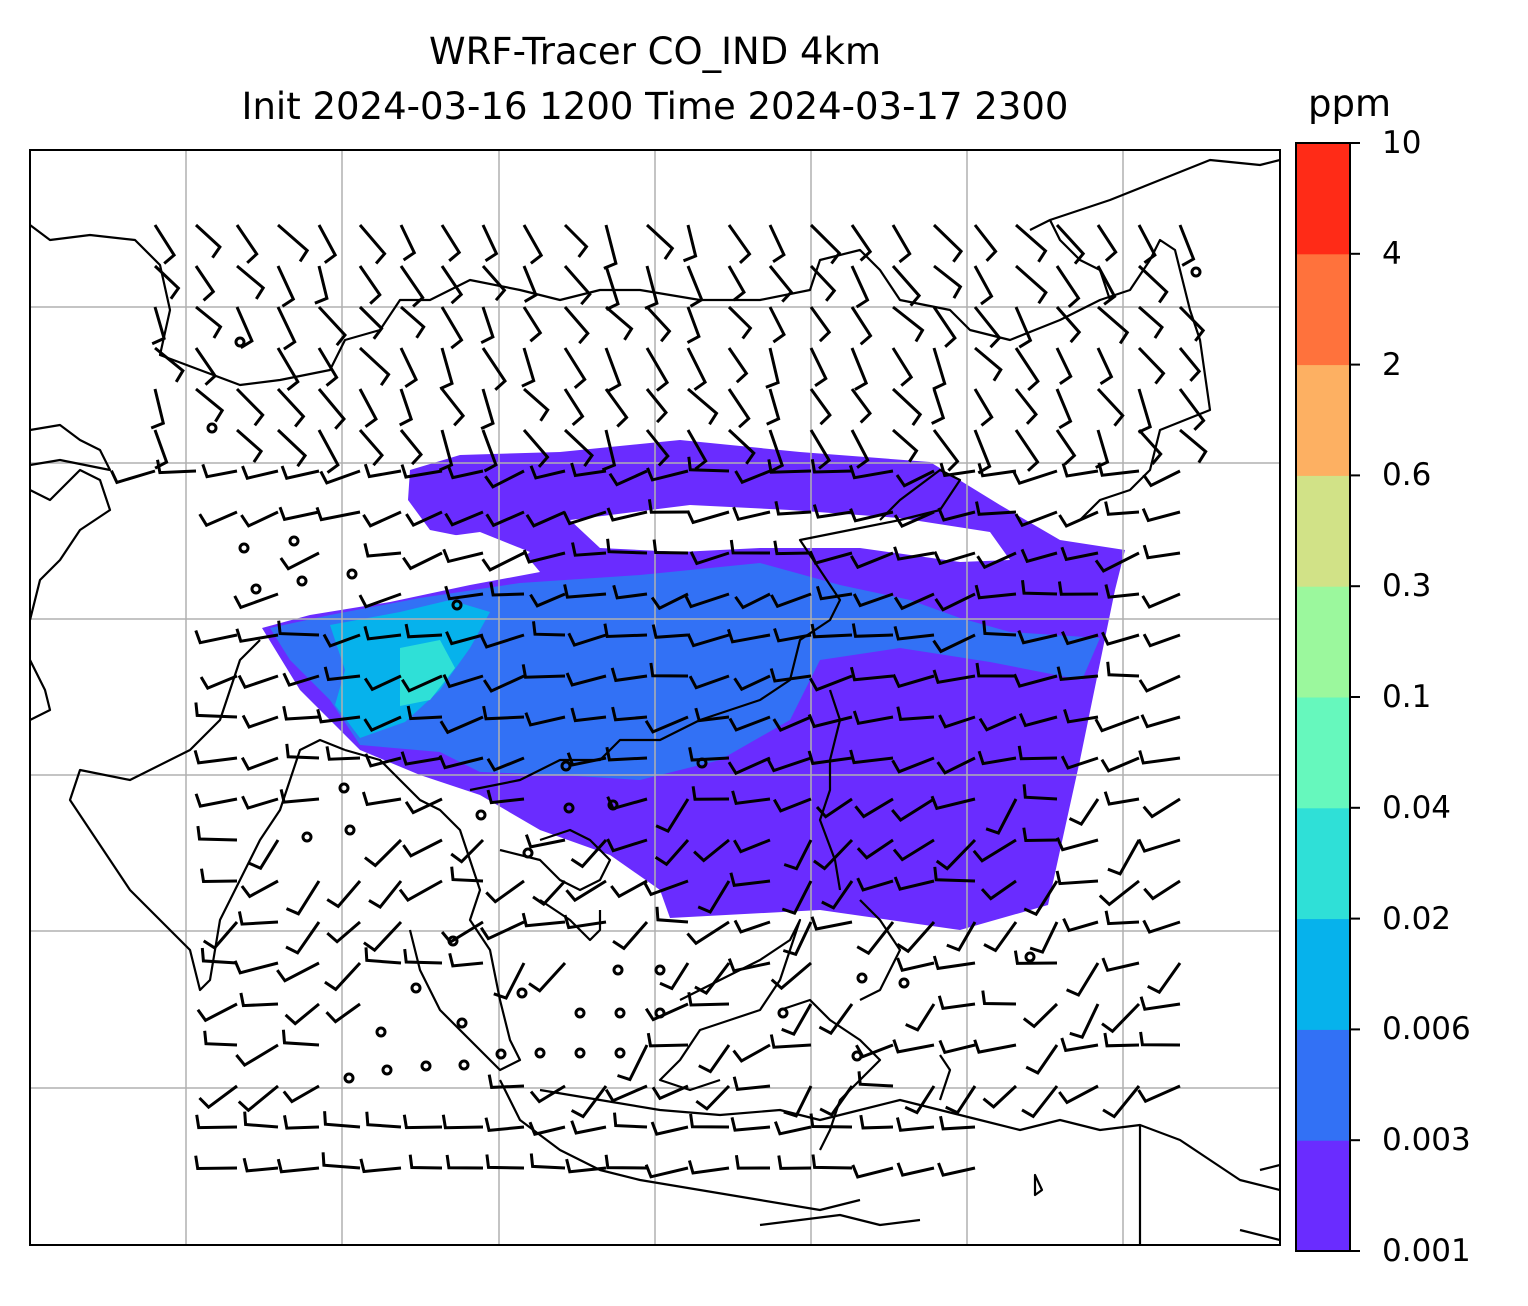 The height and width of the screenshot is (1306, 1528). What do you see at coordinates (1407, 697) in the screenshot?
I see `colorbar-tick-label: 0.1` at bounding box center [1407, 697].